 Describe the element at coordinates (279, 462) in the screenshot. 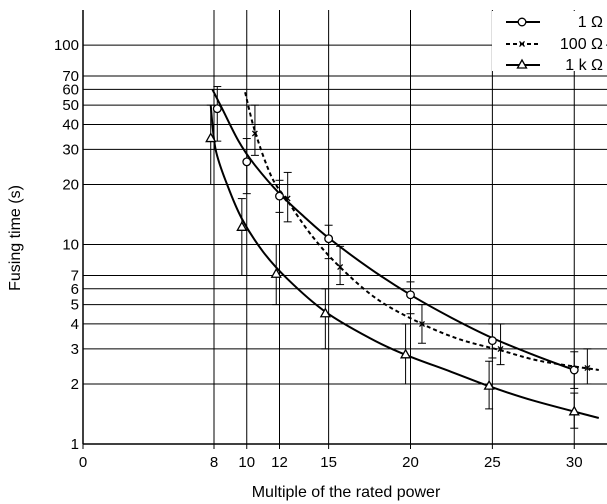

I see `x-tick-label: 12` at that location.